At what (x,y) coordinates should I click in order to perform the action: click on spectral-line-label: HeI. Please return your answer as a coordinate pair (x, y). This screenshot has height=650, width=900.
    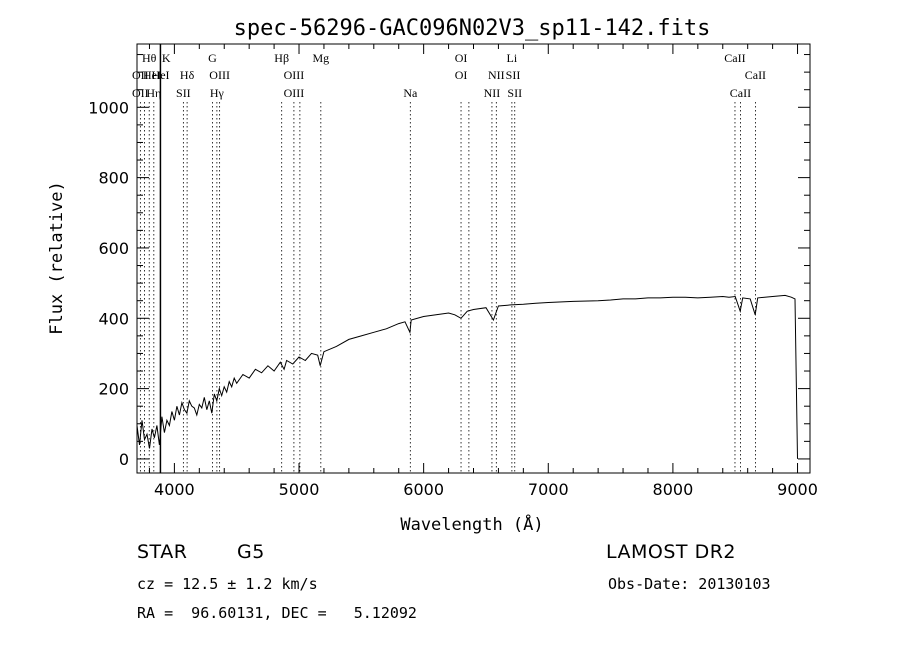
    Looking at the image, I should click on (152, 75).